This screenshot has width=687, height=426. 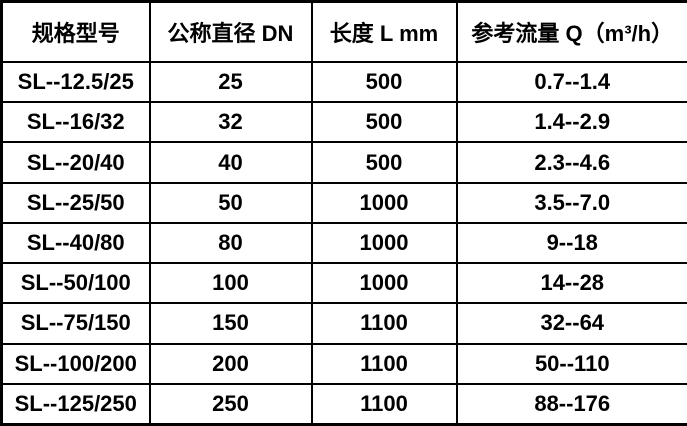 What do you see at coordinates (571, 202) in the screenshot?
I see `table-cell: 3.5--7.0` at bounding box center [571, 202].